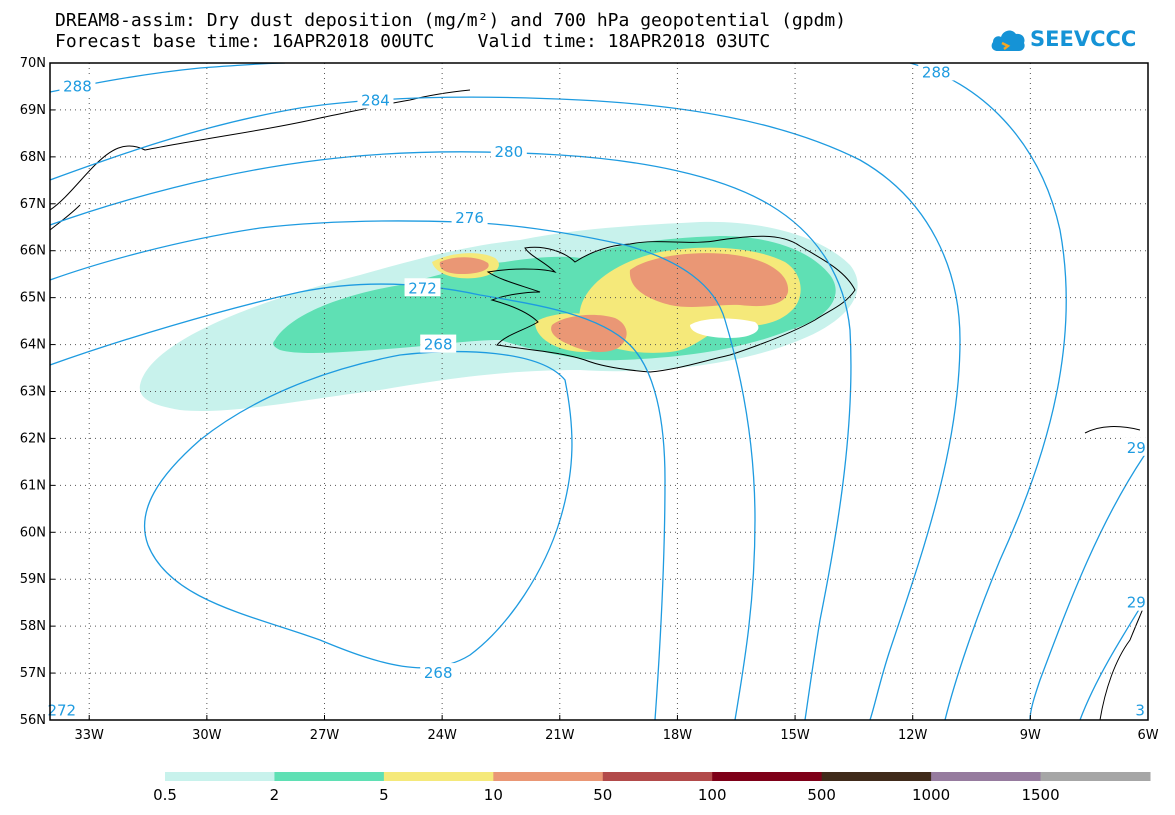  What do you see at coordinates (795, 735) in the screenshot?
I see `lon-tick-label: 15W` at bounding box center [795, 735].